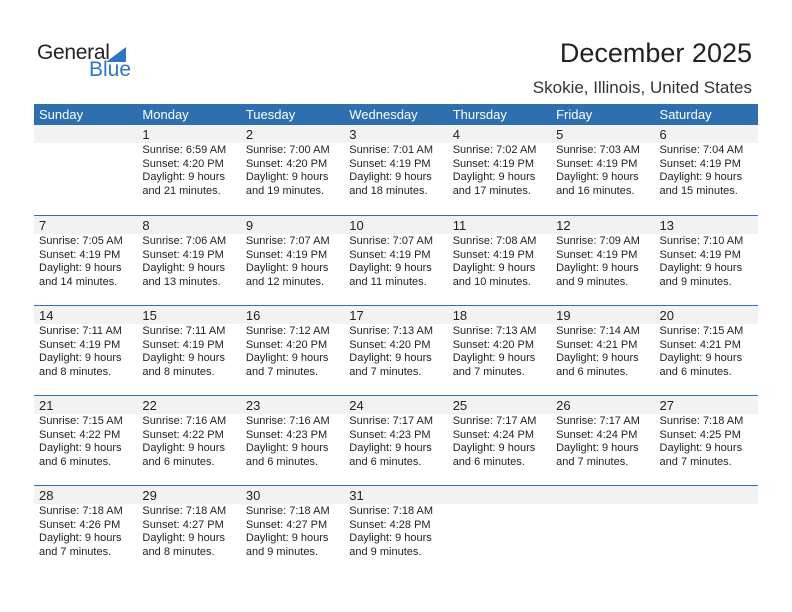  I want to click on day-number: 27, so click(666, 405).